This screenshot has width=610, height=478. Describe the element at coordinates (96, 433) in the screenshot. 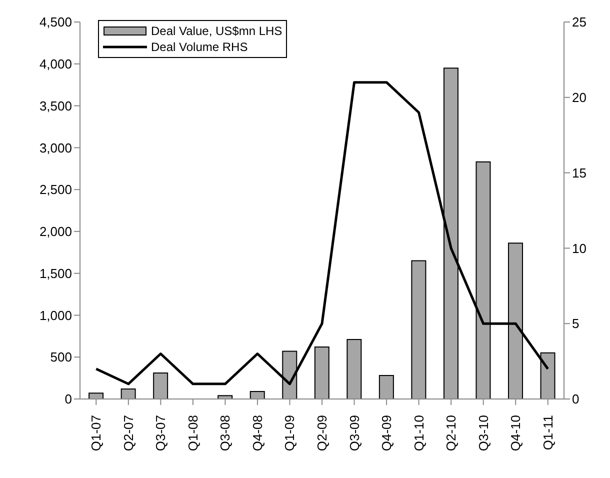

I see `x-tick-label: Q1-07` at that location.